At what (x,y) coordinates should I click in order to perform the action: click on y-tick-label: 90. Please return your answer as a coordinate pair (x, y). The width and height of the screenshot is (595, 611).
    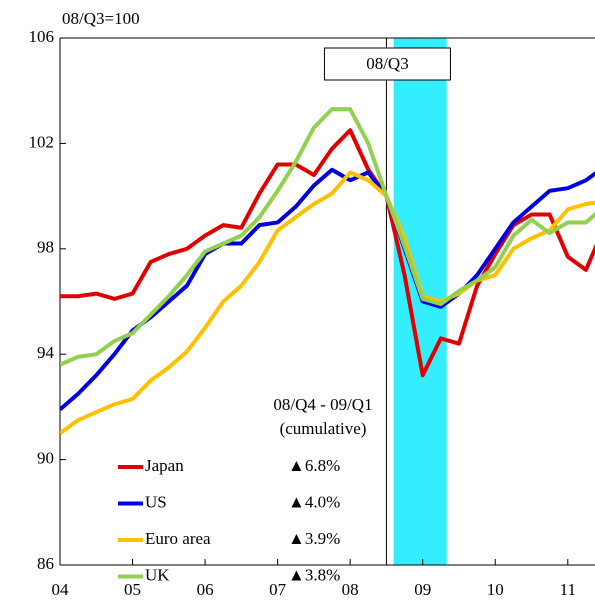
    Looking at the image, I should click on (45, 458).